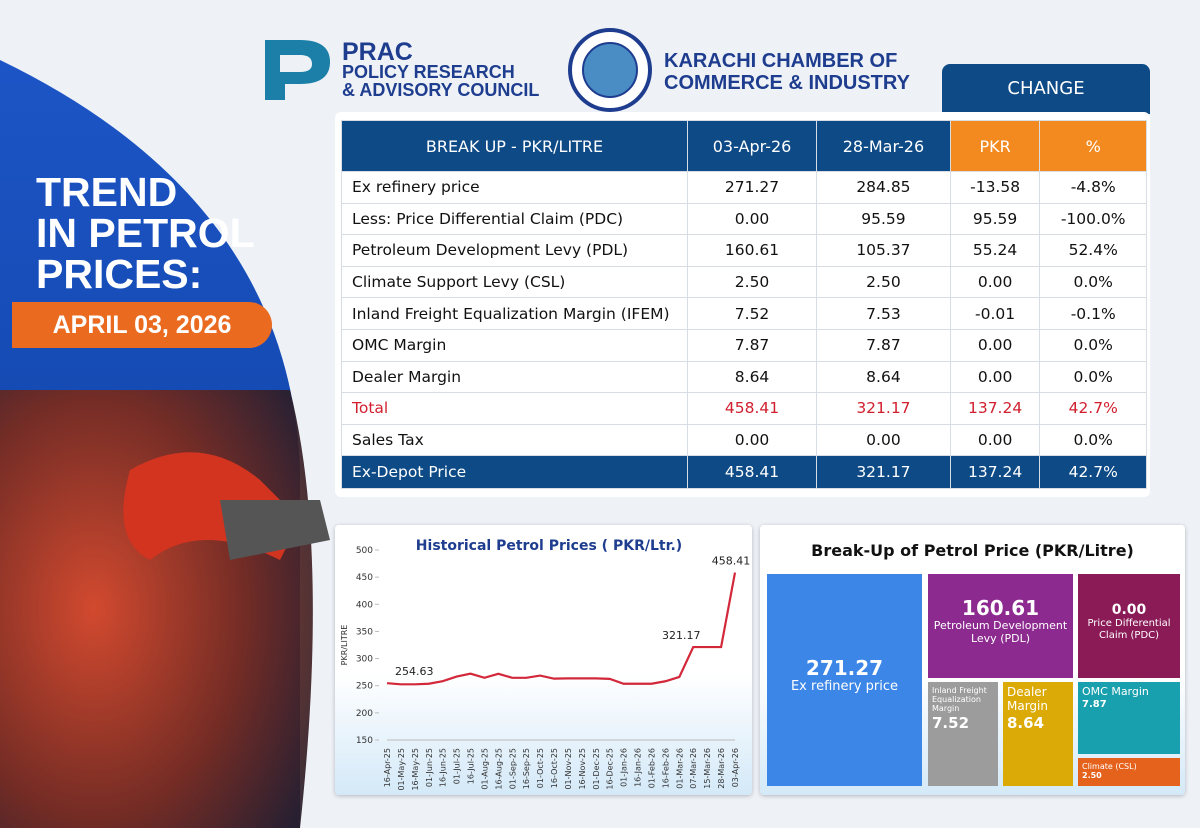  What do you see at coordinates (596, 769) in the screenshot?
I see `x-tick-label: 01-Dec-25` at bounding box center [596, 769].